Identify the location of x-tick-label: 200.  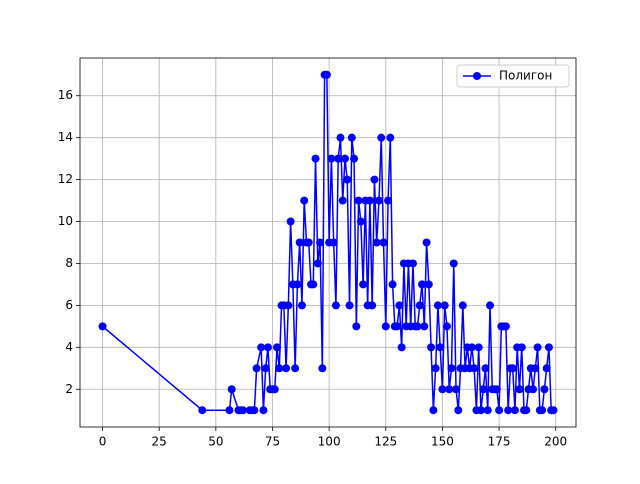
(555, 442).